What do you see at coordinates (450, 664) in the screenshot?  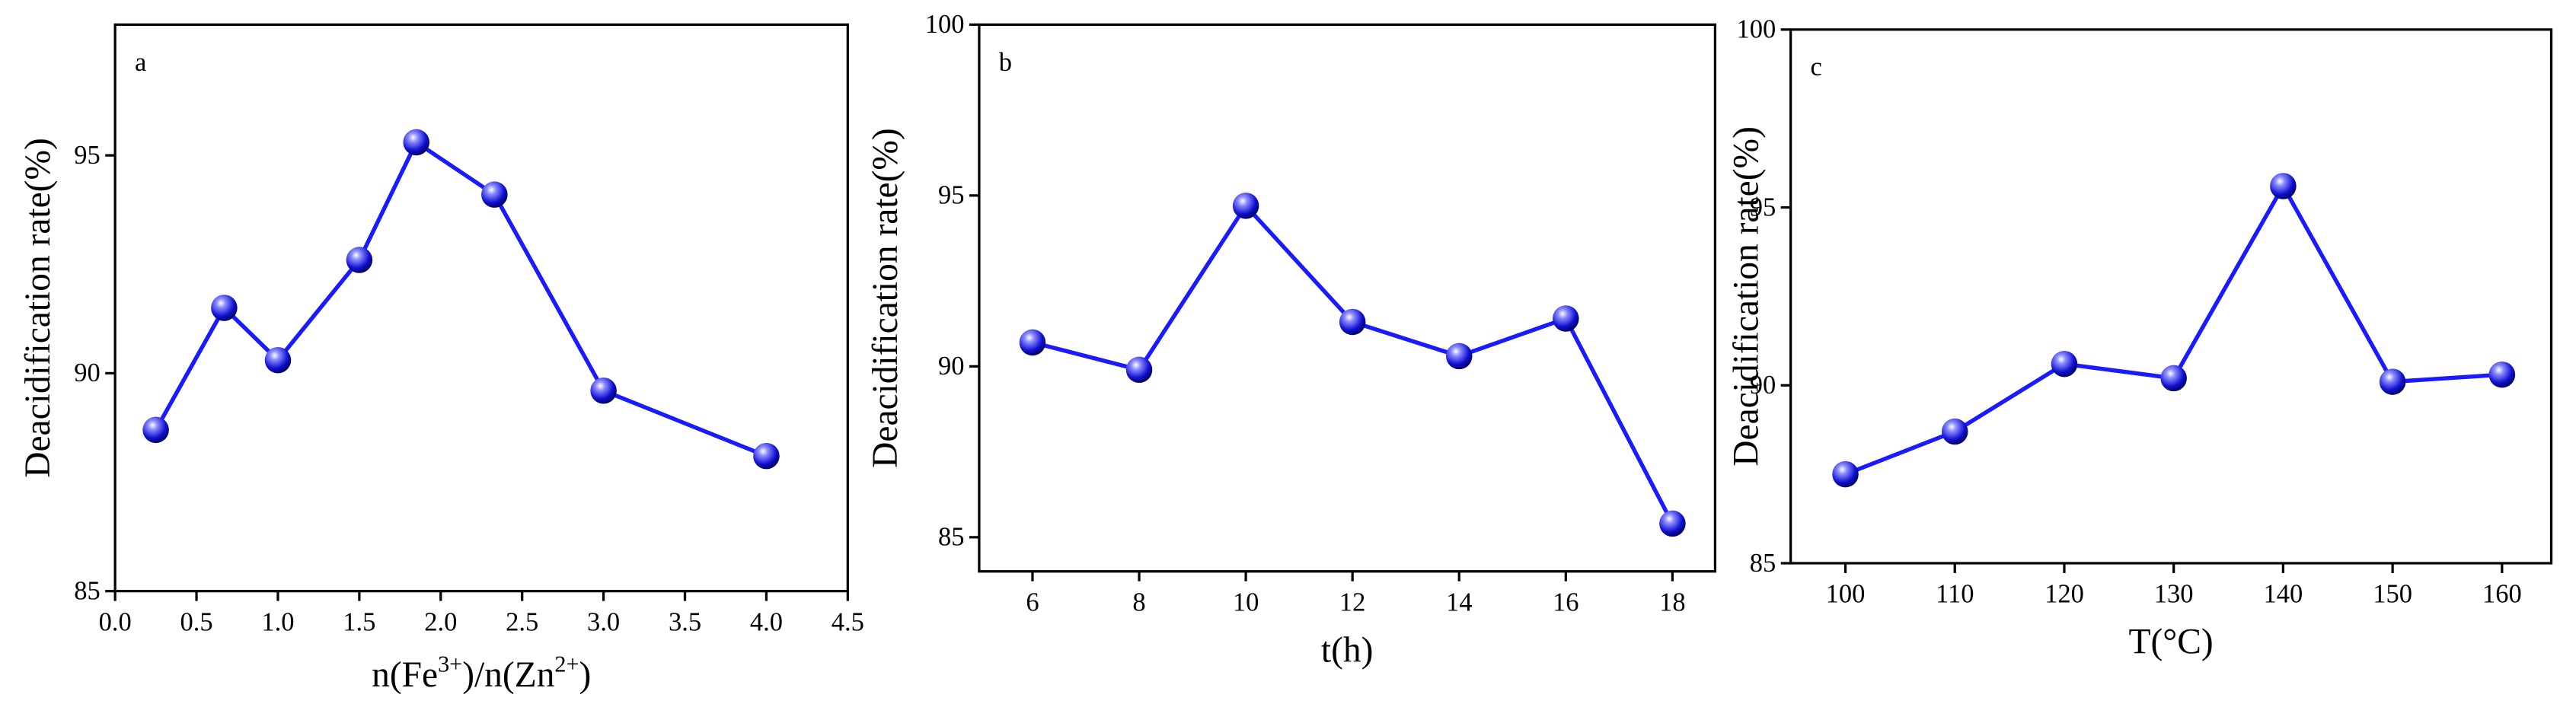 I see `x-axis-label-part: 3+` at bounding box center [450, 664].